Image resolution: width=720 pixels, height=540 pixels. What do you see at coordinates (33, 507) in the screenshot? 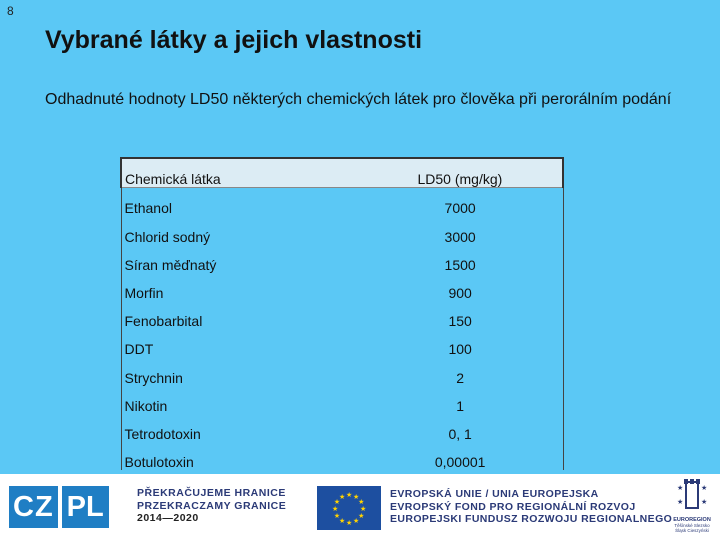
I see `logo-cz: CZ` at bounding box center [33, 507].